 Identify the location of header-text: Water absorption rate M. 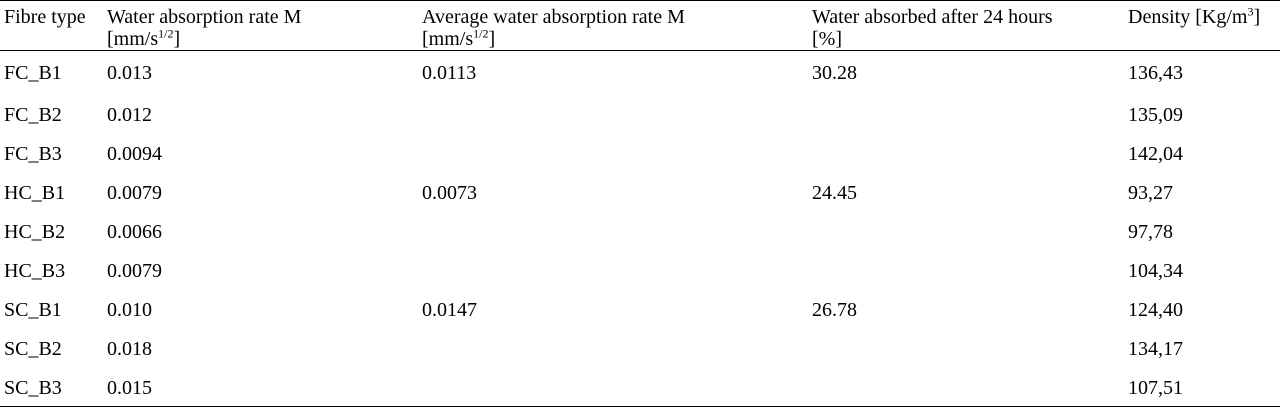
(204, 17).